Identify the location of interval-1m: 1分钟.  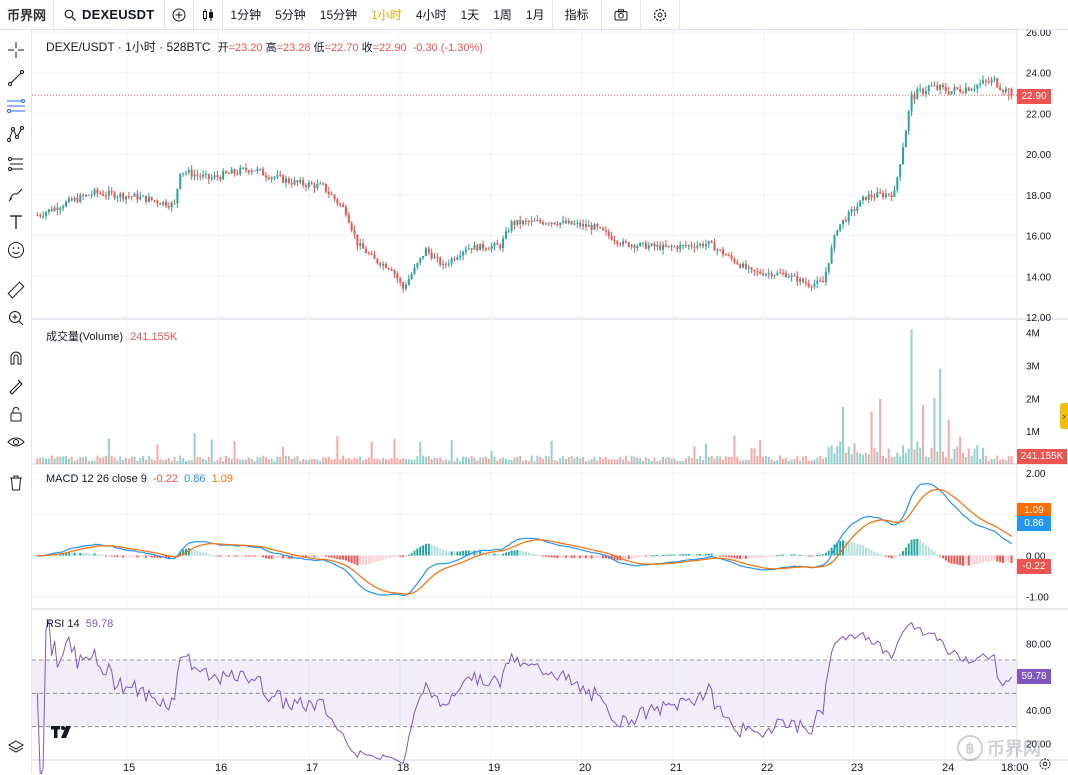
(246, 15).